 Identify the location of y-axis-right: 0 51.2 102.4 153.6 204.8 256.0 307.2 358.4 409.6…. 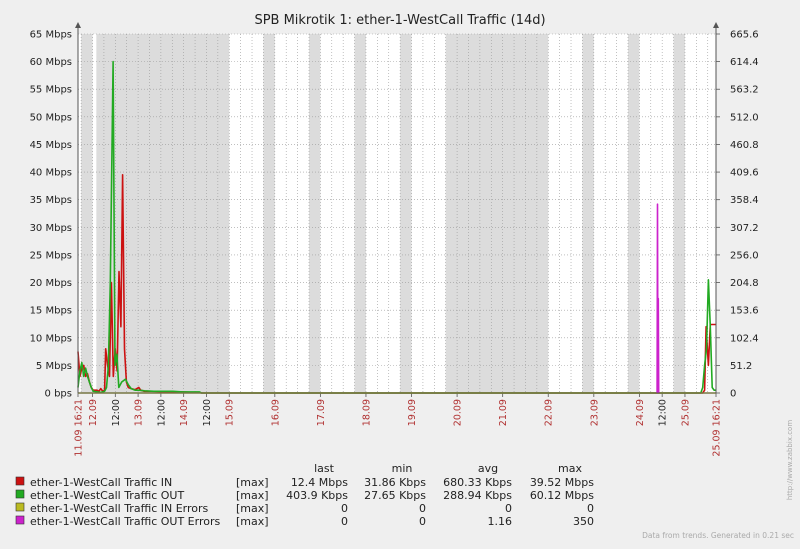
(737, 215).